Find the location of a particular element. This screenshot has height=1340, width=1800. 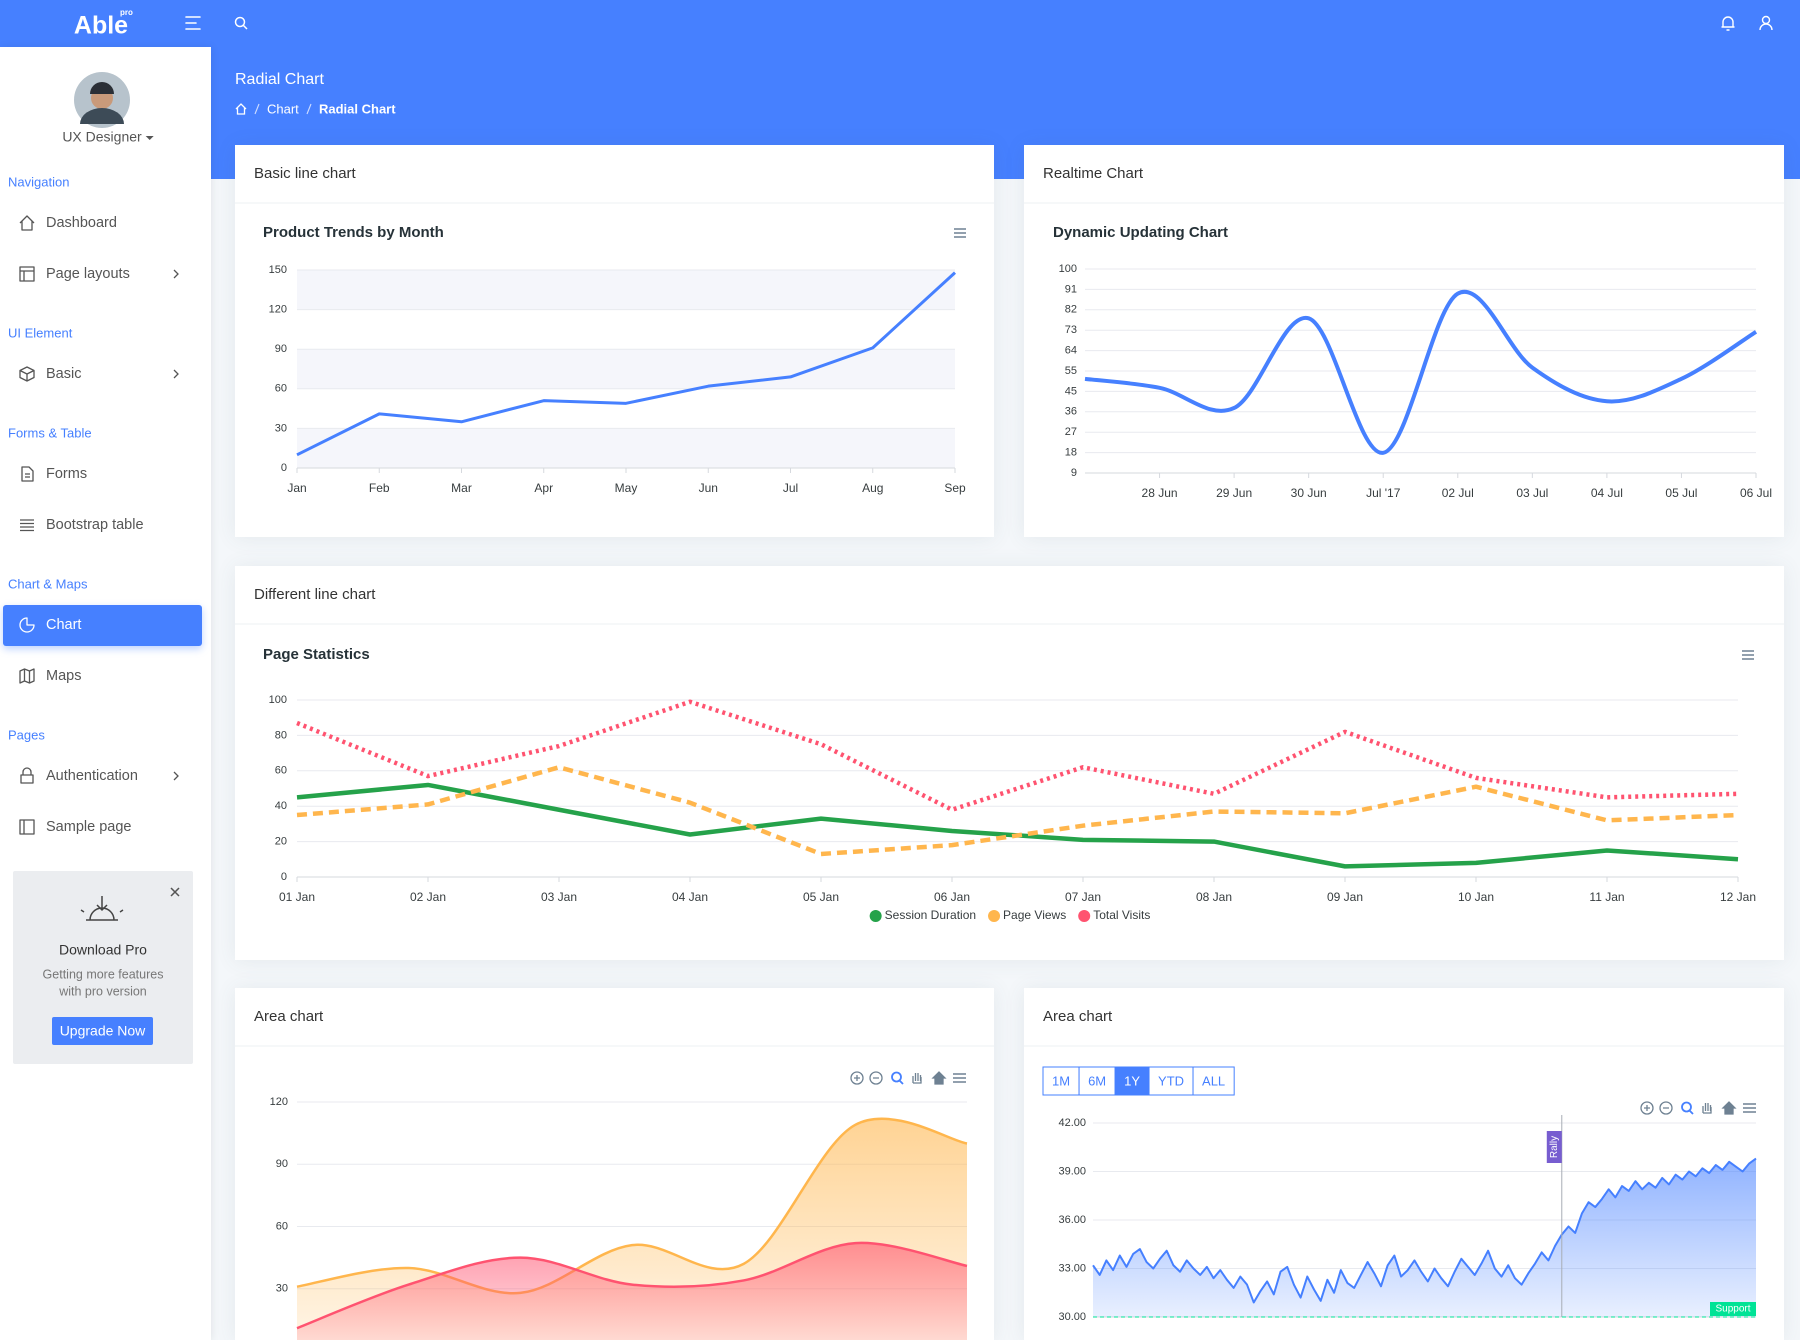

nav-item: Bootstrap table is located at coordinates (82, 525).